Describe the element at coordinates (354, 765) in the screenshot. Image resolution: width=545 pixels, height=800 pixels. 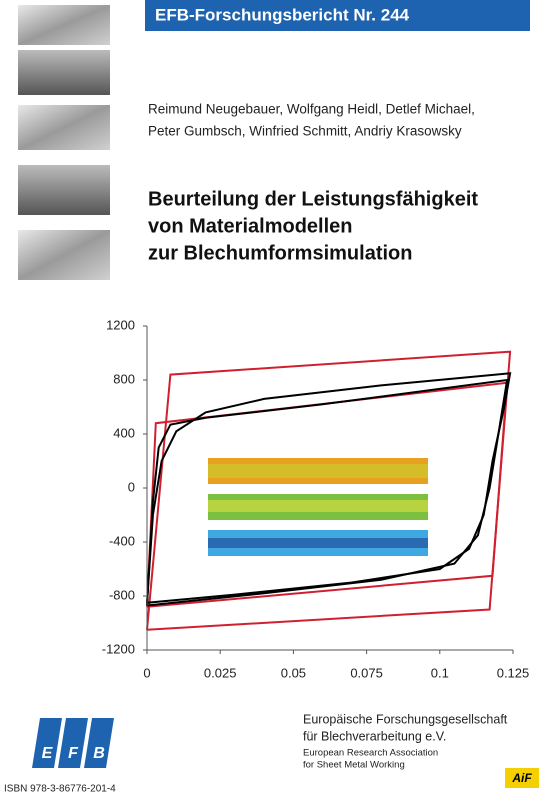
I see `publisher: for Sheet Metal Working` at that location.